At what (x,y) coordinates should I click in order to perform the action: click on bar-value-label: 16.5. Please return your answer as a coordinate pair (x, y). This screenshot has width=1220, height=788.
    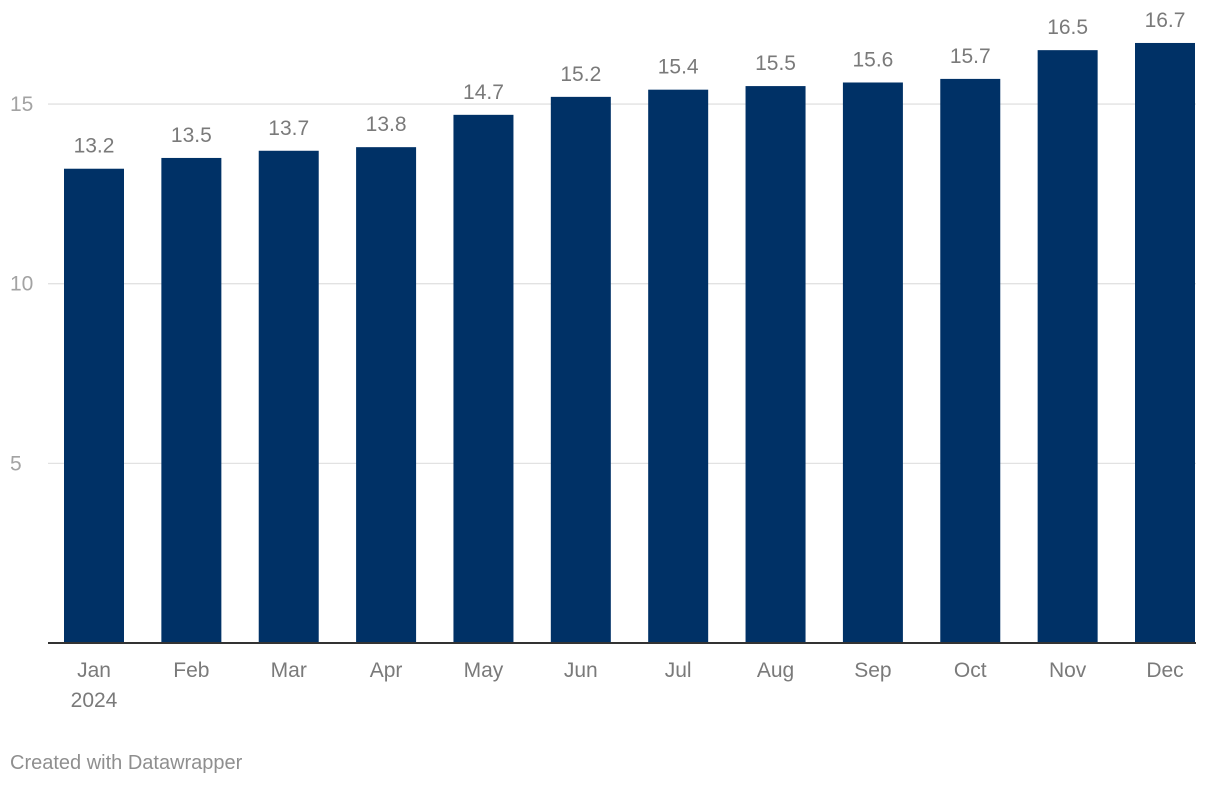
    Looking at the image, I should click on (1067, 27).